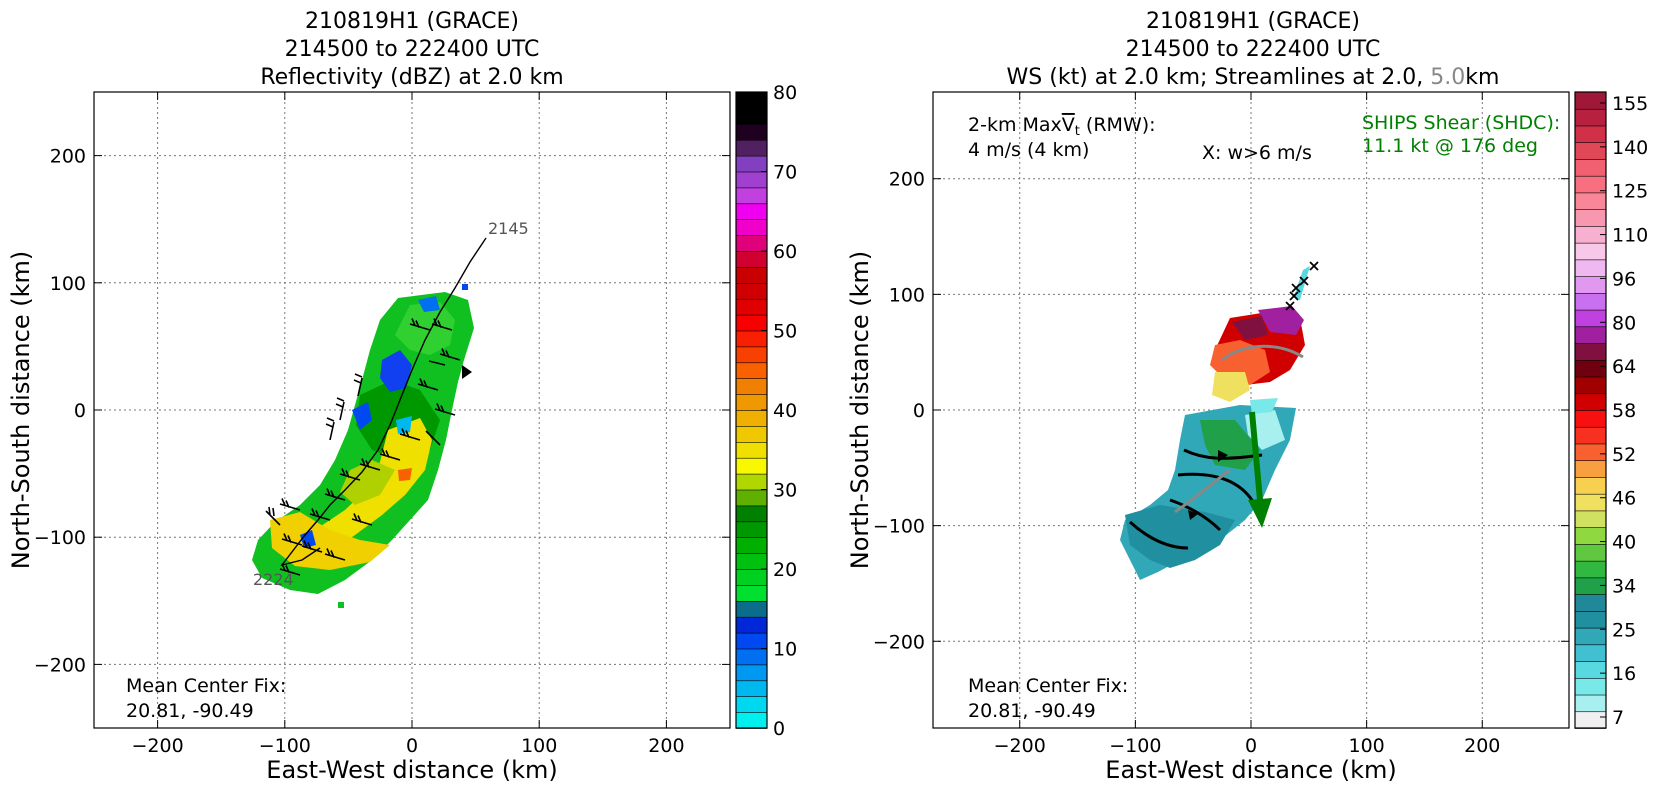 This screenshot has height=787, width=1655. I want to click on colorbar-tick-label: 110, so click(1630, 236).